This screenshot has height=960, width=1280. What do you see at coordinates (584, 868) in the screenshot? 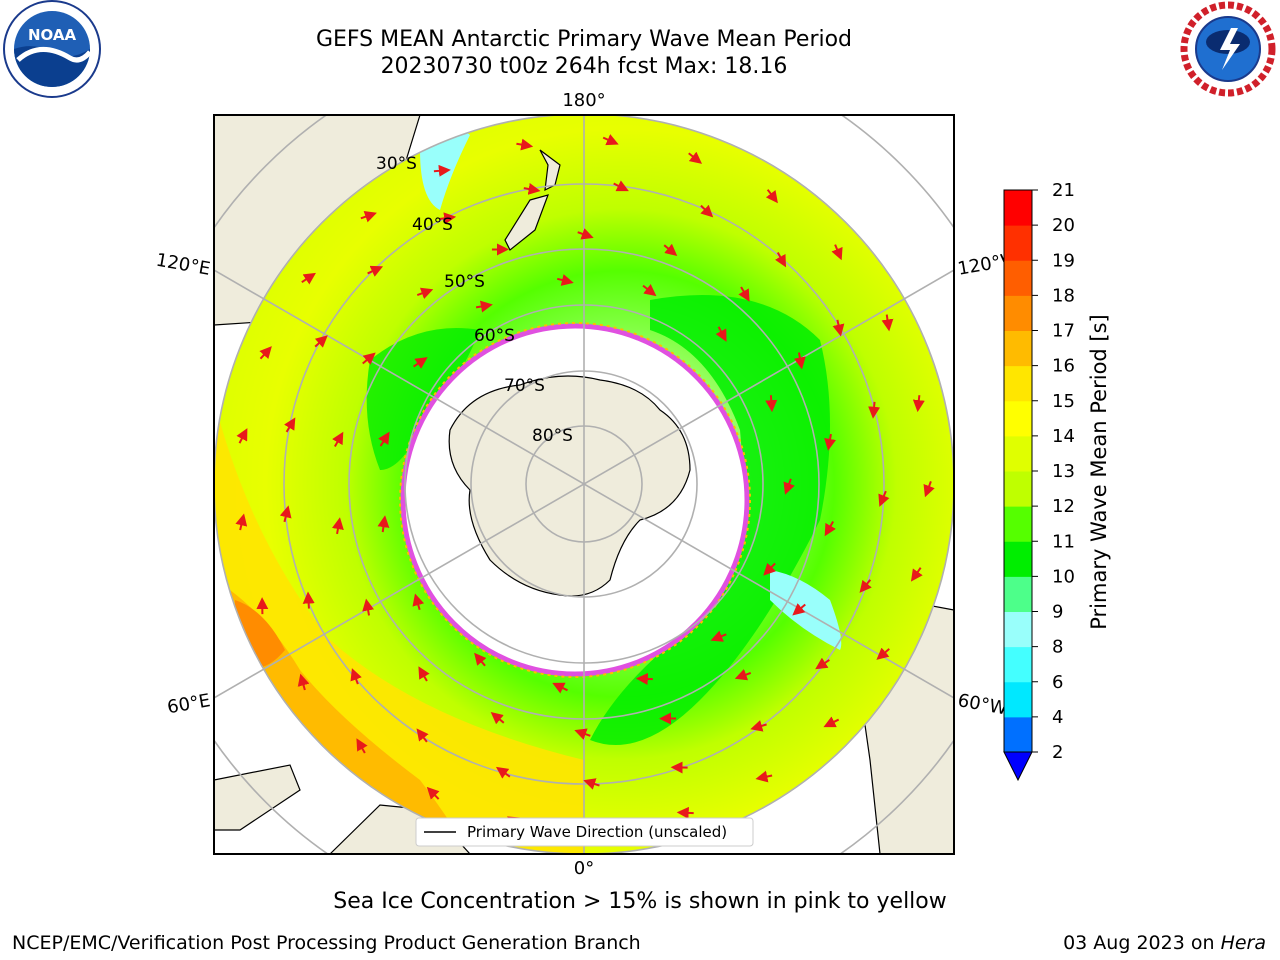
I see `lon-label-0: 0°` at bounding box center [584, 868].